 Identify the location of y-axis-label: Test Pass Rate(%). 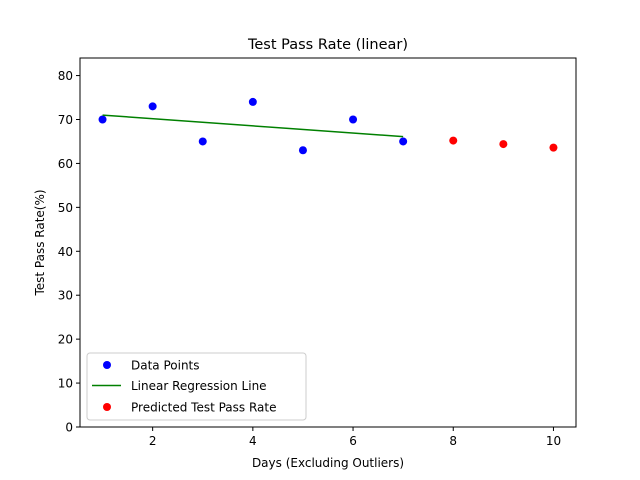
(40, 242).